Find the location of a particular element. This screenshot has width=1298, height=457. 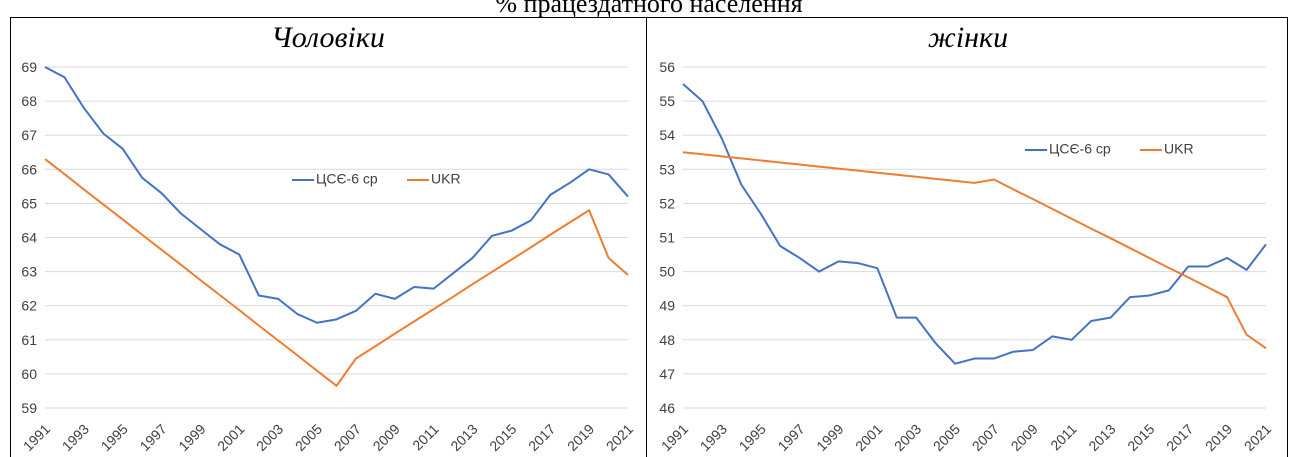

y-tick-label: 62 is located at coordinates (29, 306).